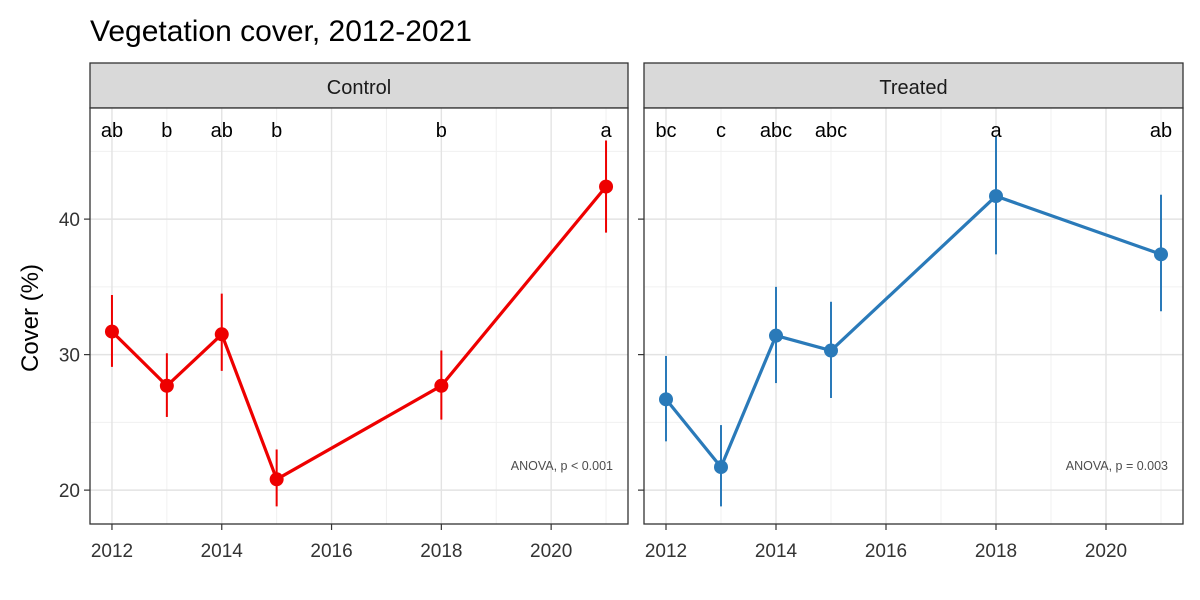 This screenshot has width=1200, height=600. I want to click on y-tick-label: 20, so click(69, 491).